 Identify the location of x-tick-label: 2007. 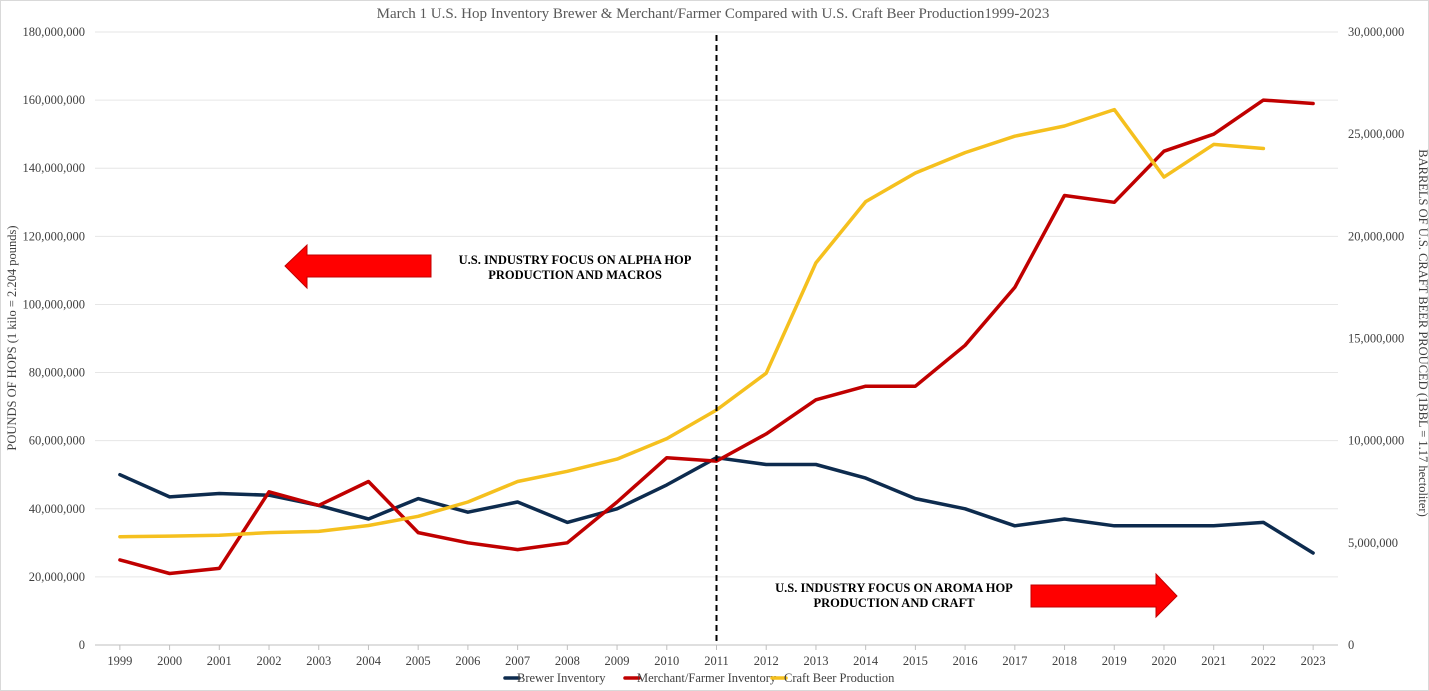
(517, 661).